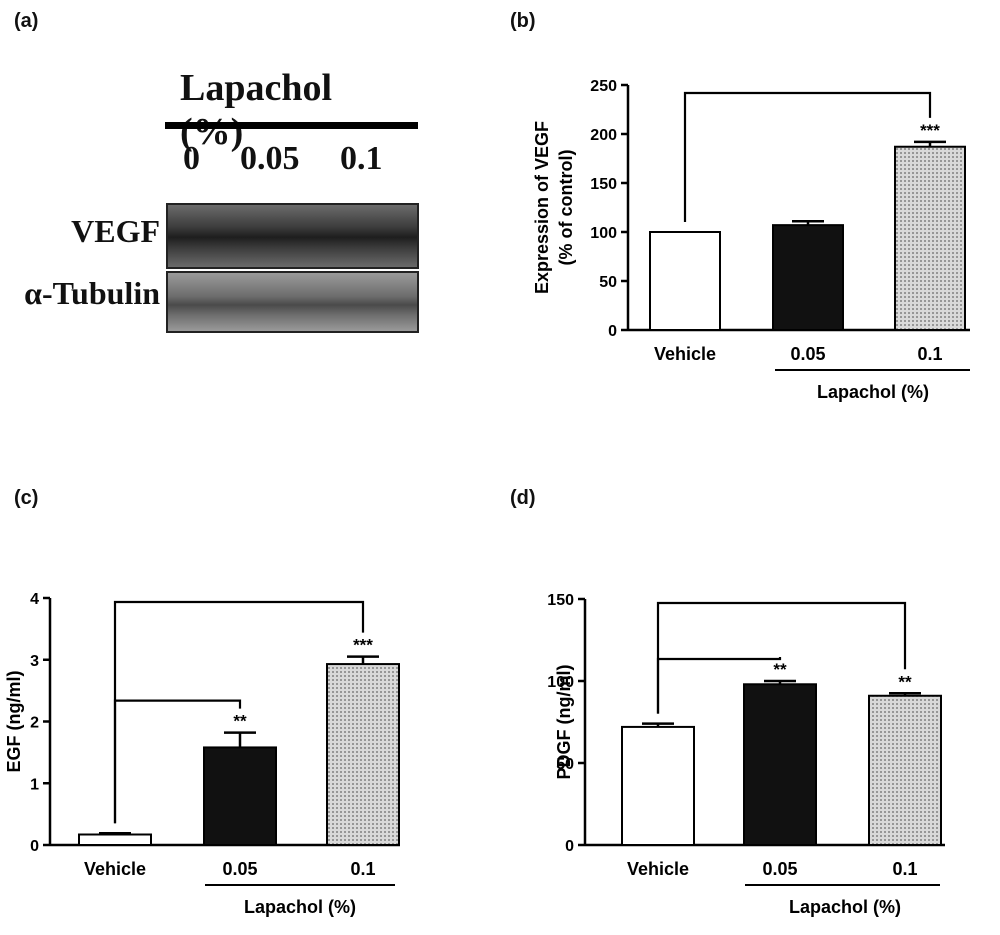 The image size is (1000, 935). What do you see at coordinates (361, 158) in the screenshot?
I see `blot-lane-3: 0.1` at bounding box center [361, 158].